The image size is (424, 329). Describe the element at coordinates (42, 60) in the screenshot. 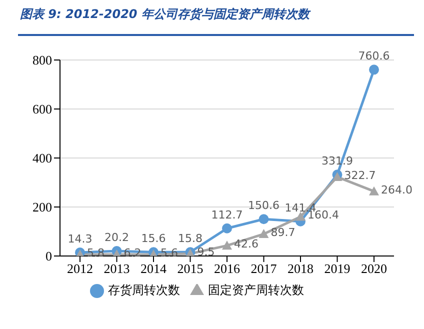

I see `y-tick-label: 800` at that location.